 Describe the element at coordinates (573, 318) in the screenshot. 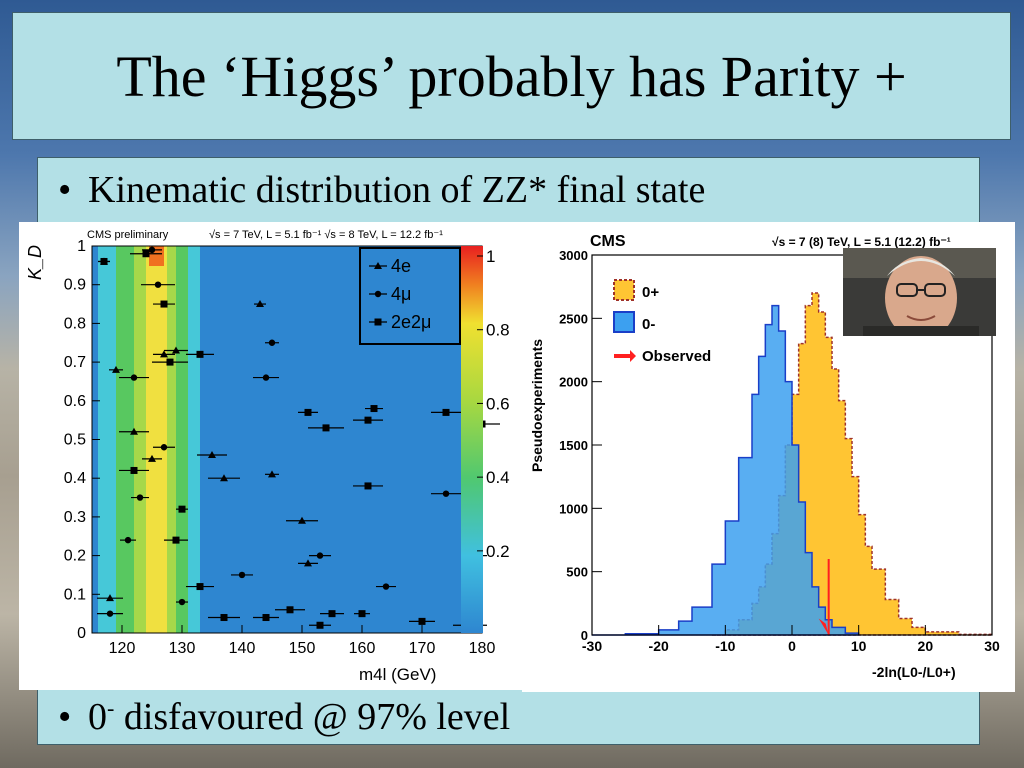

I see `y-tick-label: 2500` at that location.